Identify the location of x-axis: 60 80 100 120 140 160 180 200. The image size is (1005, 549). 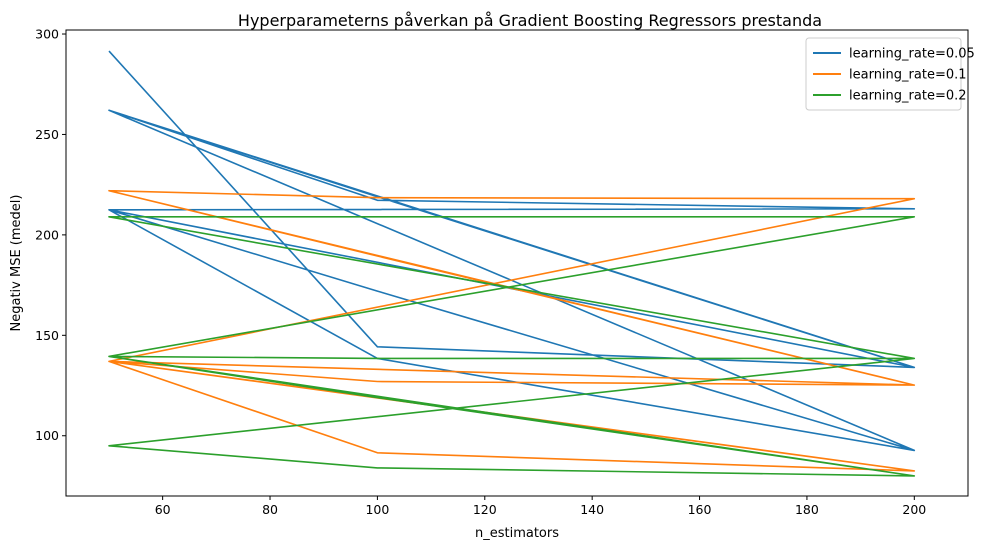
(540, 506).